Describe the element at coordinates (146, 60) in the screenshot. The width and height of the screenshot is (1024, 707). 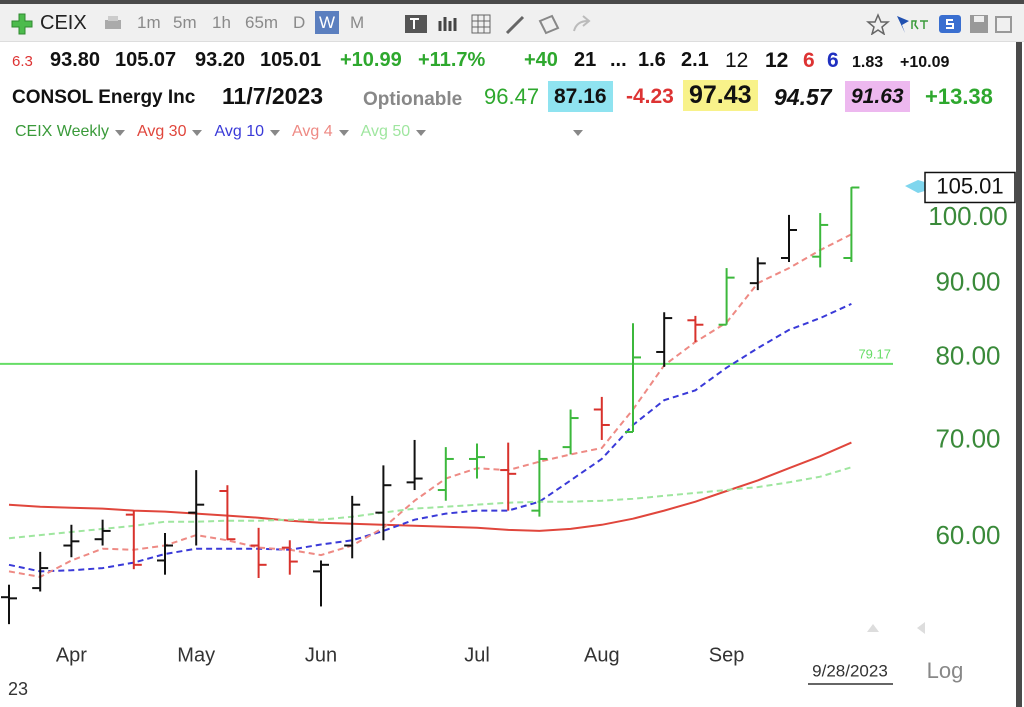
I see `quote-field: 105.07` at that location.